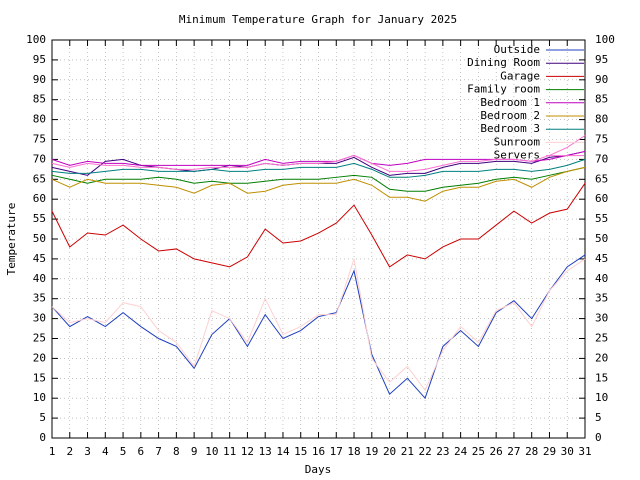 This screenshot has width=640, height=480. I want to click on y2-tick-label: 70, so click(601, 158).